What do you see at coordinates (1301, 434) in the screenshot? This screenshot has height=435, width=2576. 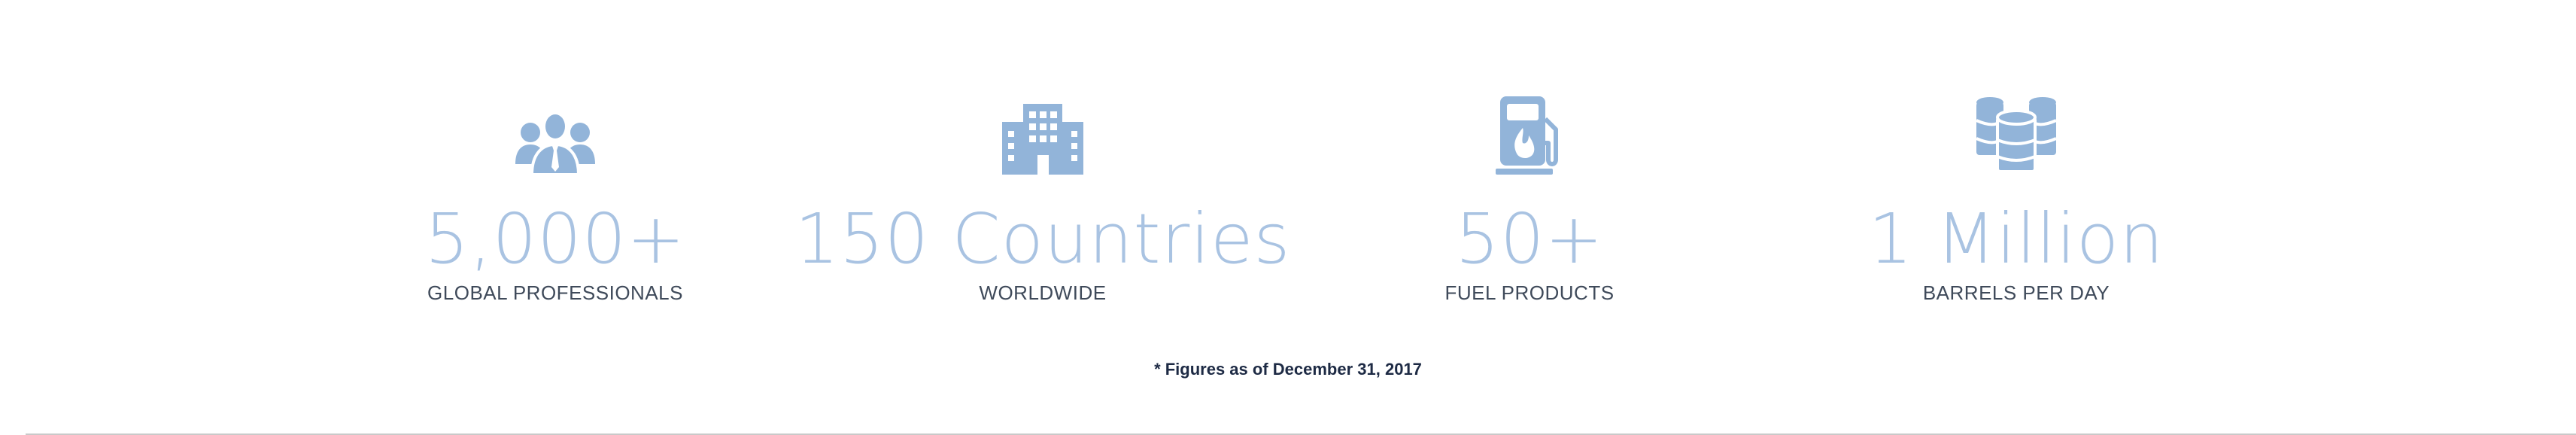 I see `section-divider` at bounding box center [1301, 434].